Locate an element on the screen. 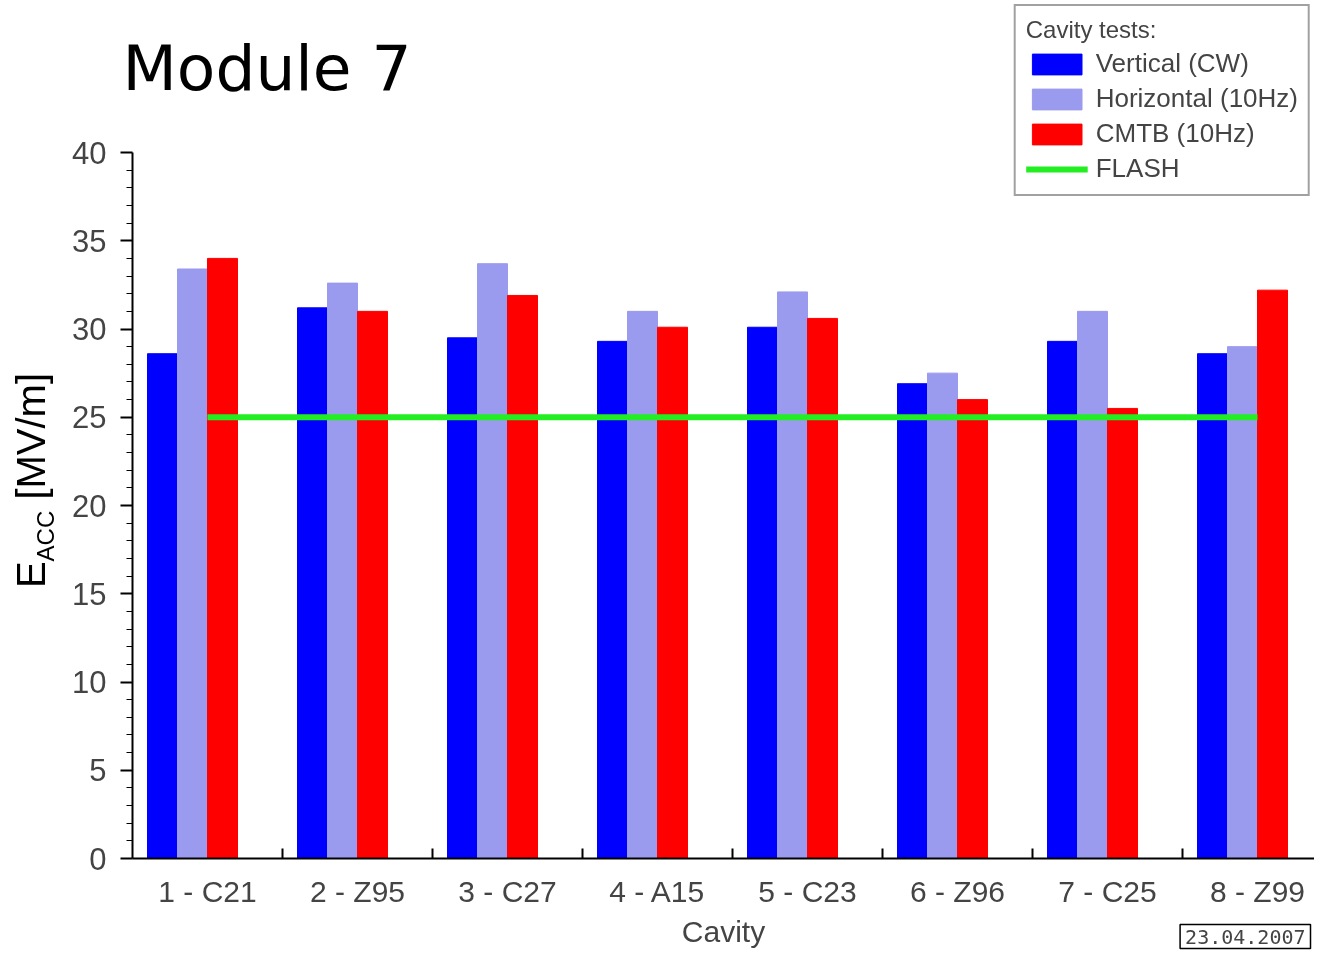 The height and width of the screenshot is (958, 1321). y-tick-label: 5 is located at coordinates (98, 771).